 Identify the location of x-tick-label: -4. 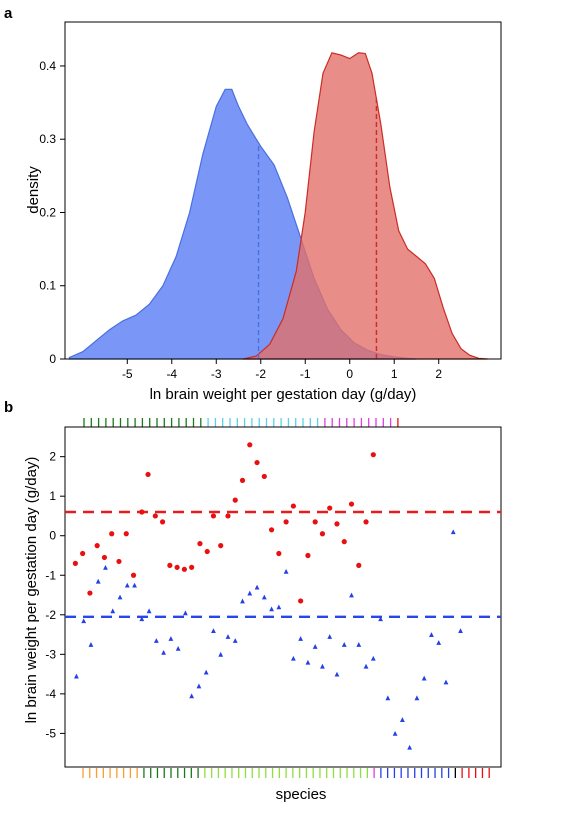
(171, 374).